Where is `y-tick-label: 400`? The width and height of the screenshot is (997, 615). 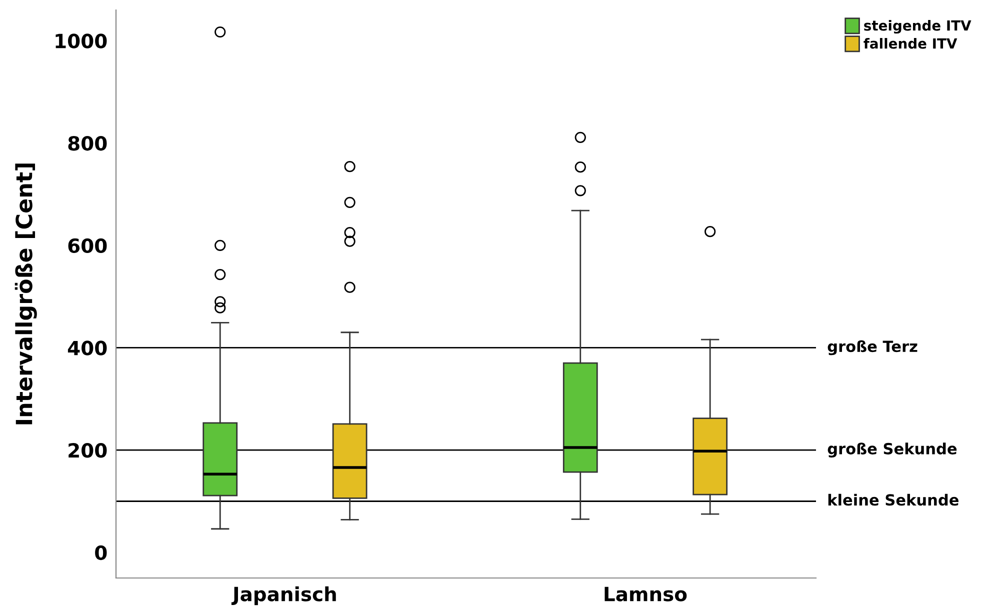
y-tick-label: 400 is located at coordinates (87, 348).